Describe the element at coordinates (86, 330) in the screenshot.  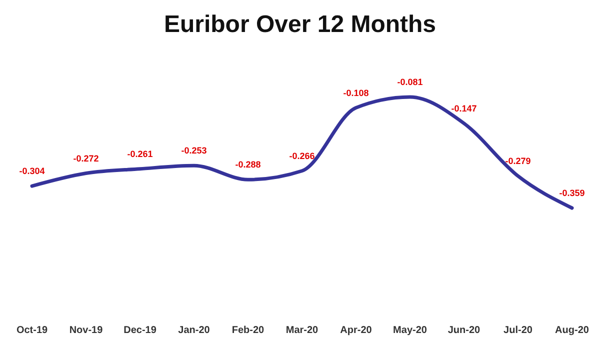
I see `x-tick-label: Nov-19` at that location.